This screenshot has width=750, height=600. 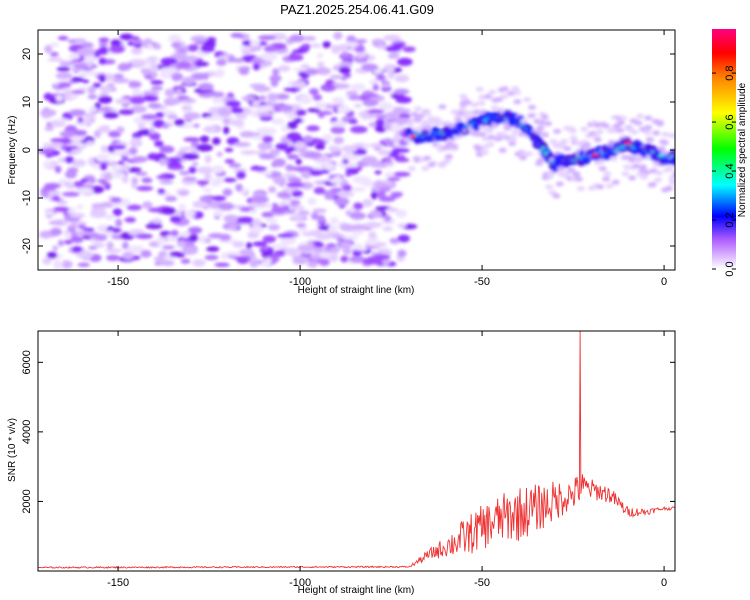 What do you see at coordinates (27, 246) in the screenshot?
I see `y-tick-label: -20` at bounding box center [27, 246].